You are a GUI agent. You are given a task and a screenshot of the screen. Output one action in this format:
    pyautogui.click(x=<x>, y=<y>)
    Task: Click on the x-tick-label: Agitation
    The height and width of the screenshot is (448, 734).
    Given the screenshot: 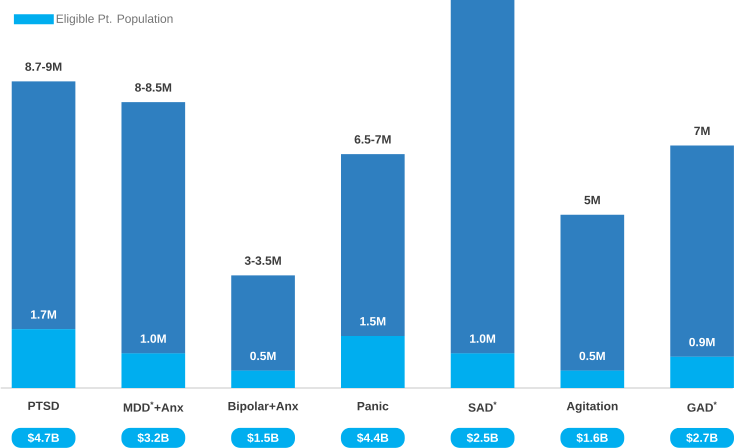 What is the action you would take?
    pyautogui.click(x=592, y=407)
    